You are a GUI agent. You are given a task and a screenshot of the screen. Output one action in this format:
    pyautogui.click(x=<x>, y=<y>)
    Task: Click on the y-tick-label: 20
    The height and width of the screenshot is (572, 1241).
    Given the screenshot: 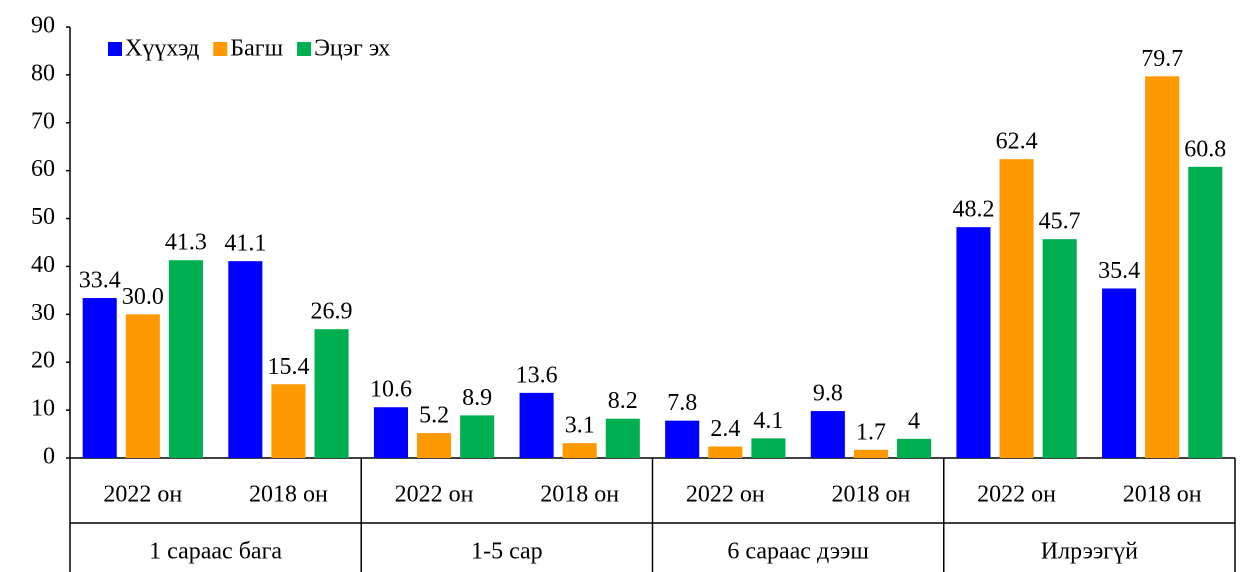 What is the action you would take?
    pyautogui.click(x=43, y=361)
    